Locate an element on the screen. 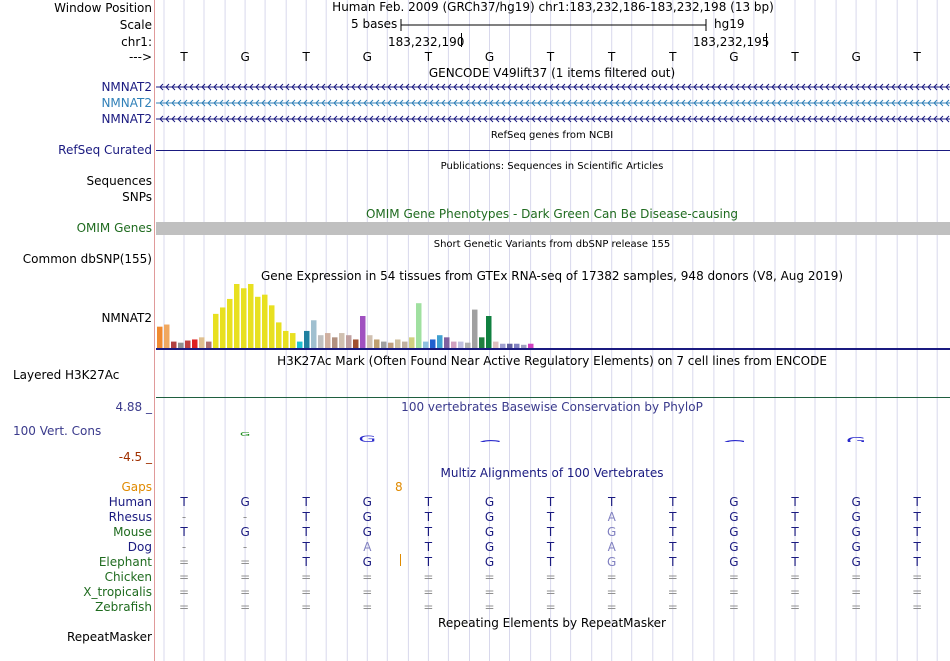 The height and width of the screenshot is (661, 950). multiz-gaps-value: 8 is located at coordinates (399, 487).